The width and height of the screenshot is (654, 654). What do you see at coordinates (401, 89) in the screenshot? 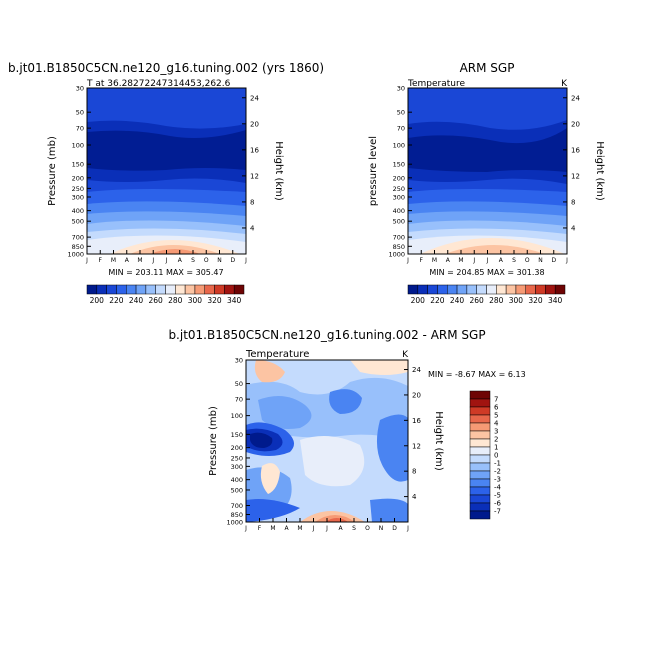
I see `panel-obs-ptick-label: 30` at bounding box center [401, 89].